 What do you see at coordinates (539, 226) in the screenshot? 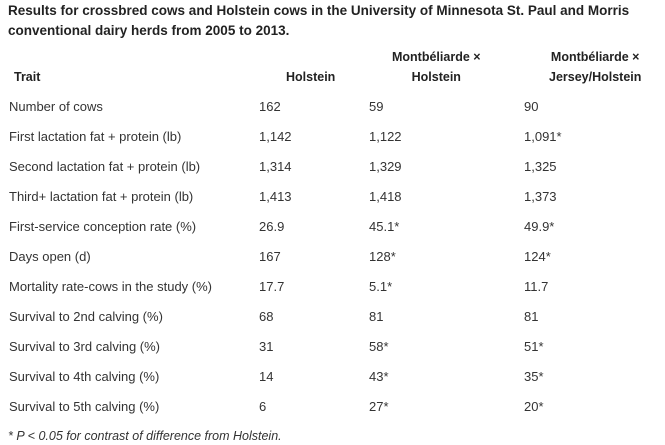
I see `montbeliarde-jersey-holstein-cell: 49.9*` at bounding box center [539, 226].